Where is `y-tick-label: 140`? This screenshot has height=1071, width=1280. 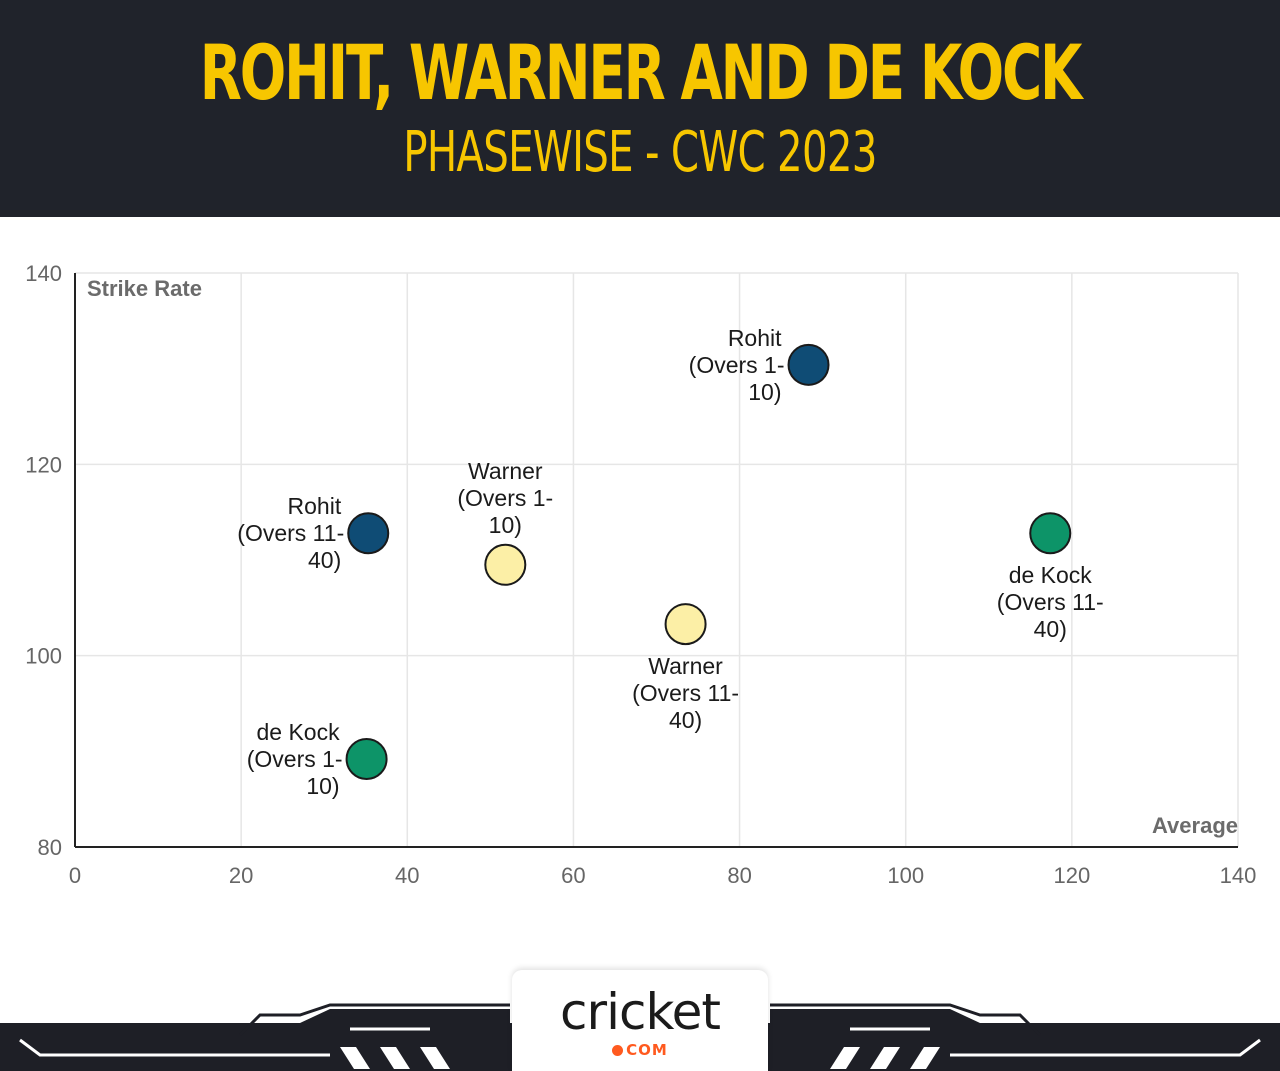
y-tick-label: 140 is located at coordinates (43, 273).